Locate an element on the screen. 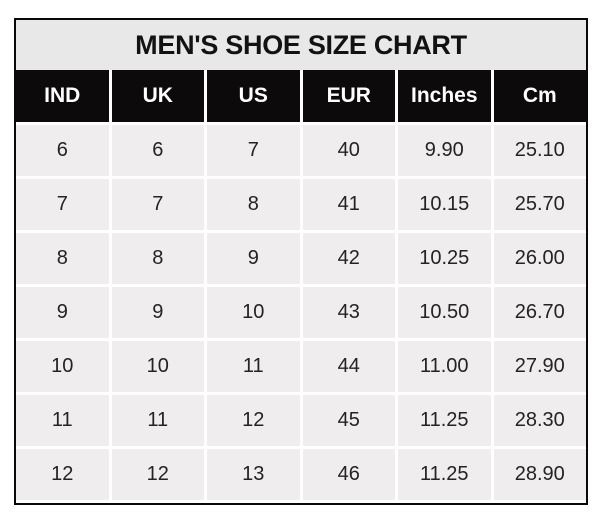 This screenshot has height=521, width=605. column-header-cm: Cm is located at coordinates (539, 96).